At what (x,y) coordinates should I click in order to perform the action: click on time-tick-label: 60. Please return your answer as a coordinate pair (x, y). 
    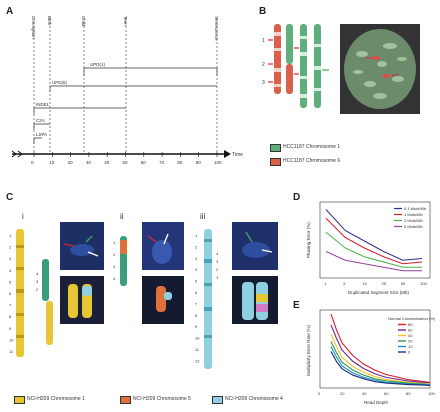
    Looking at the image, I should click on (144, 162).